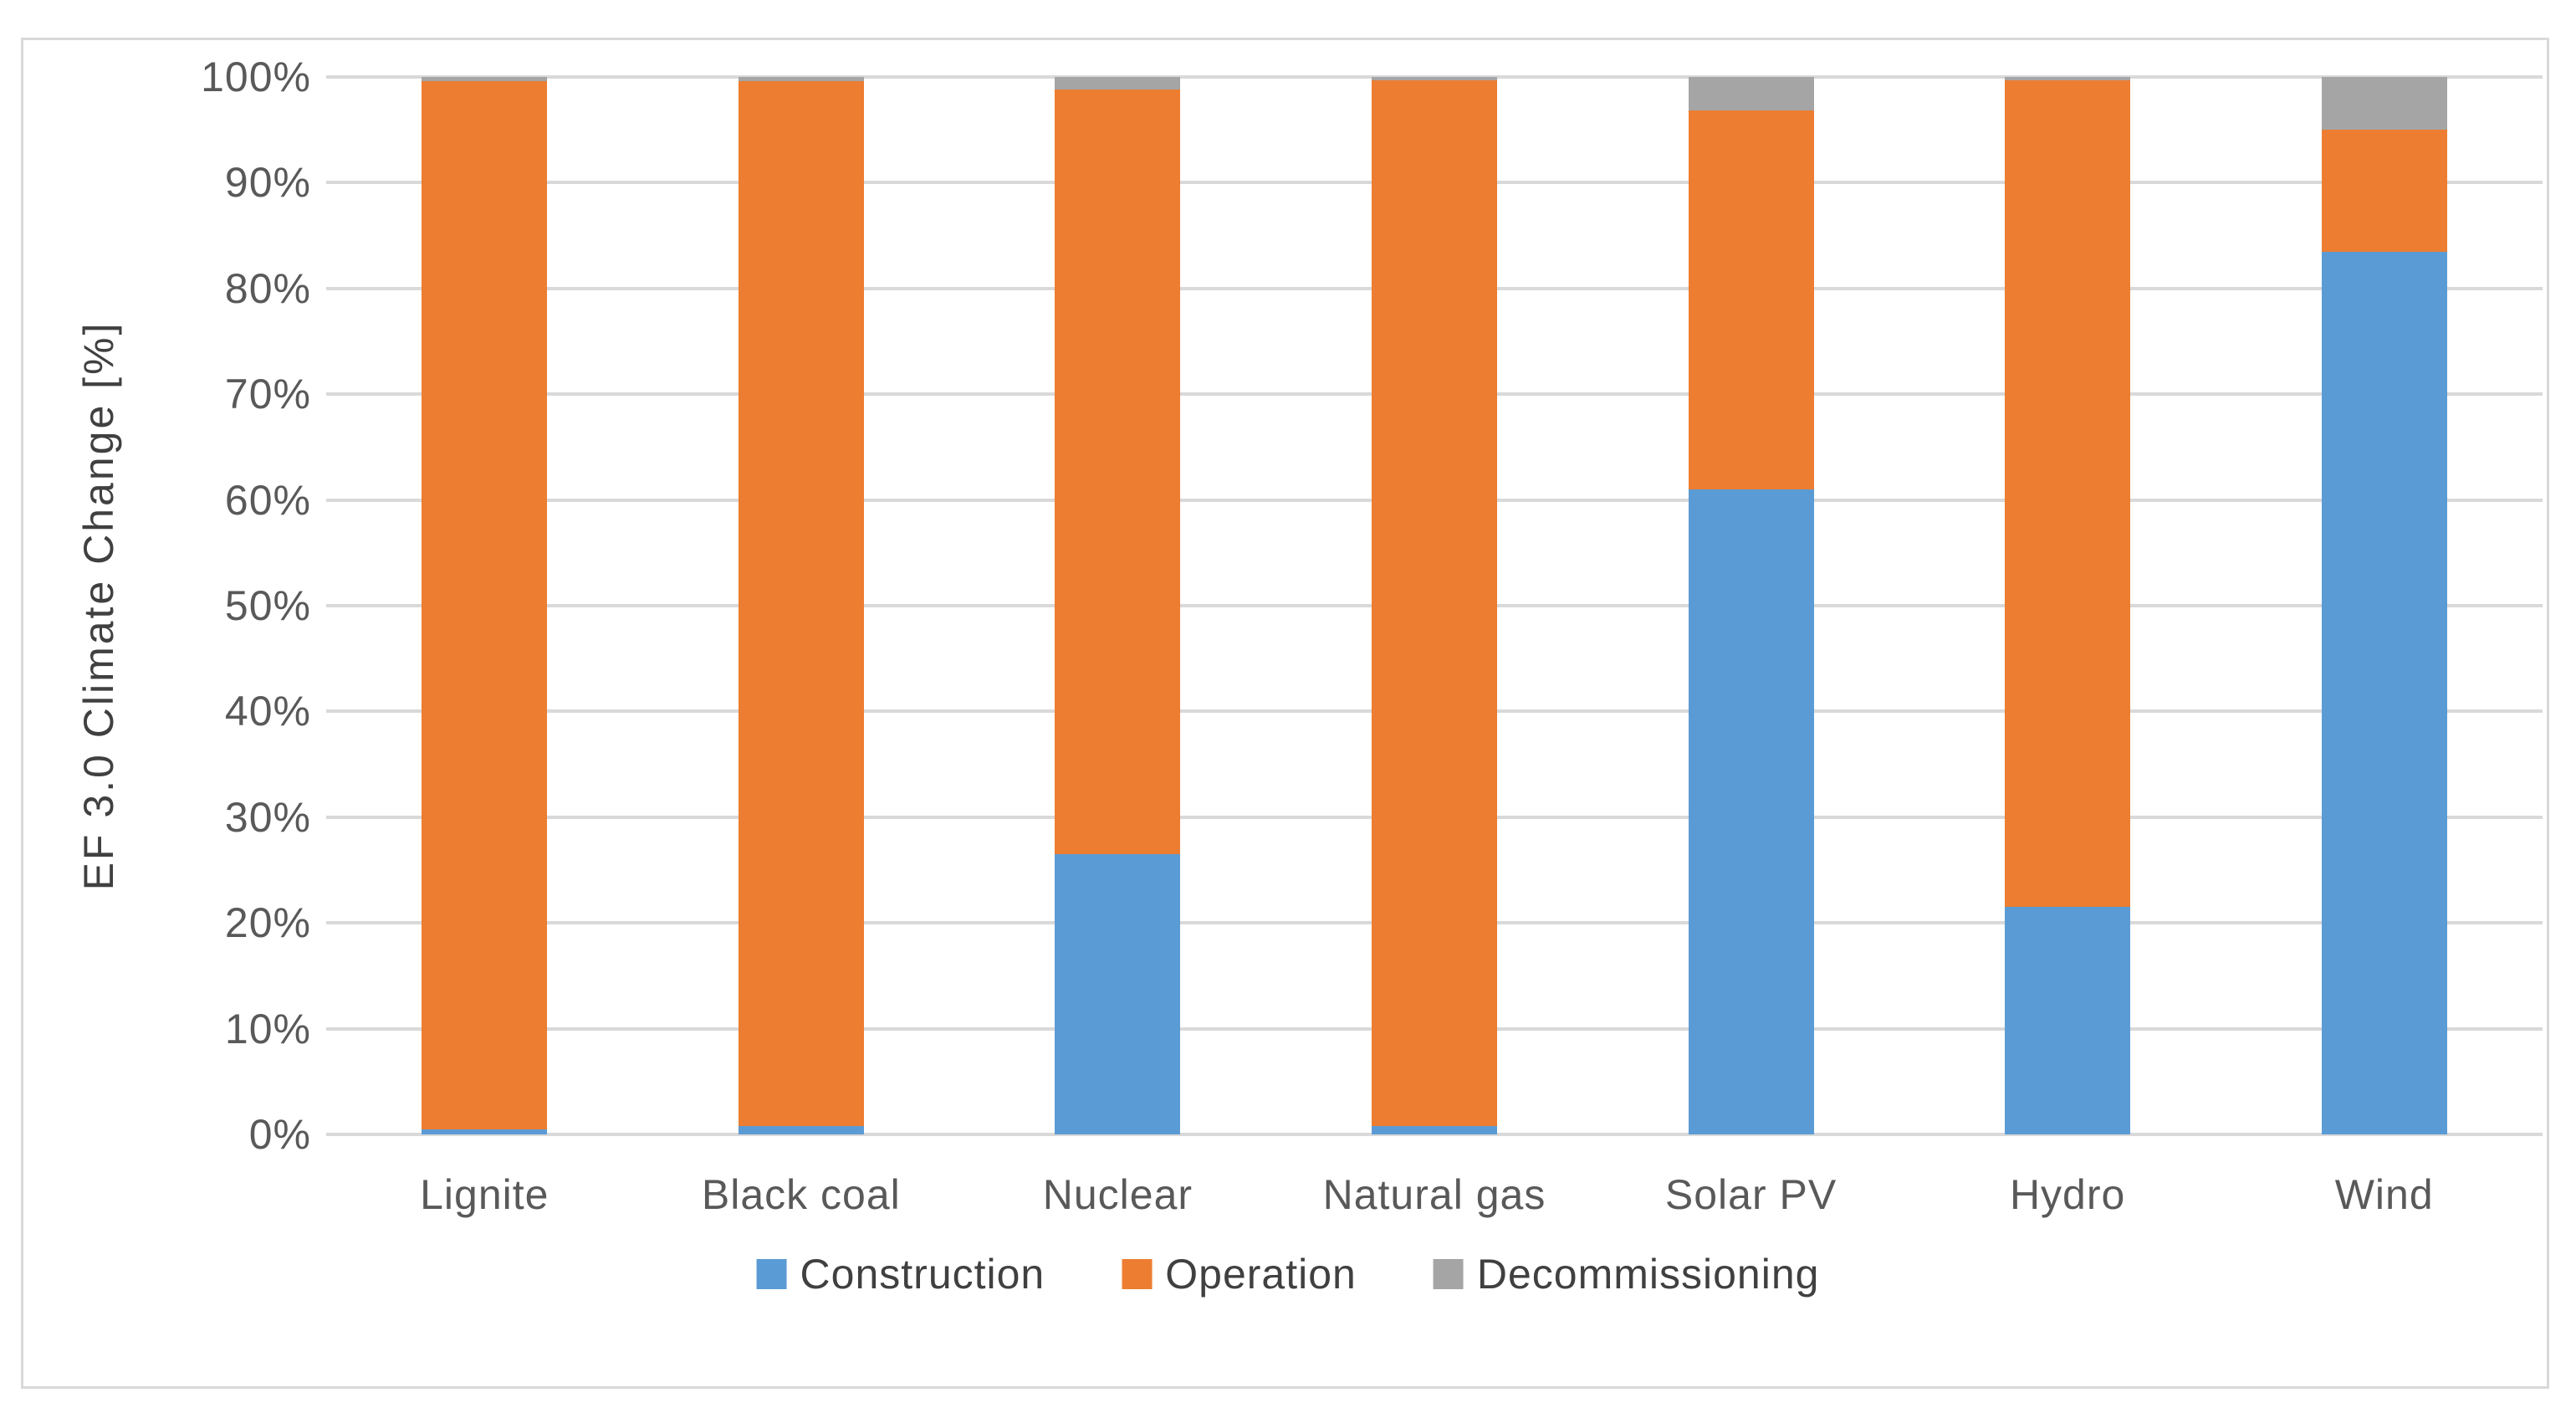  I want to click on y-axis-tick-label: 30%, so click(267, 817).